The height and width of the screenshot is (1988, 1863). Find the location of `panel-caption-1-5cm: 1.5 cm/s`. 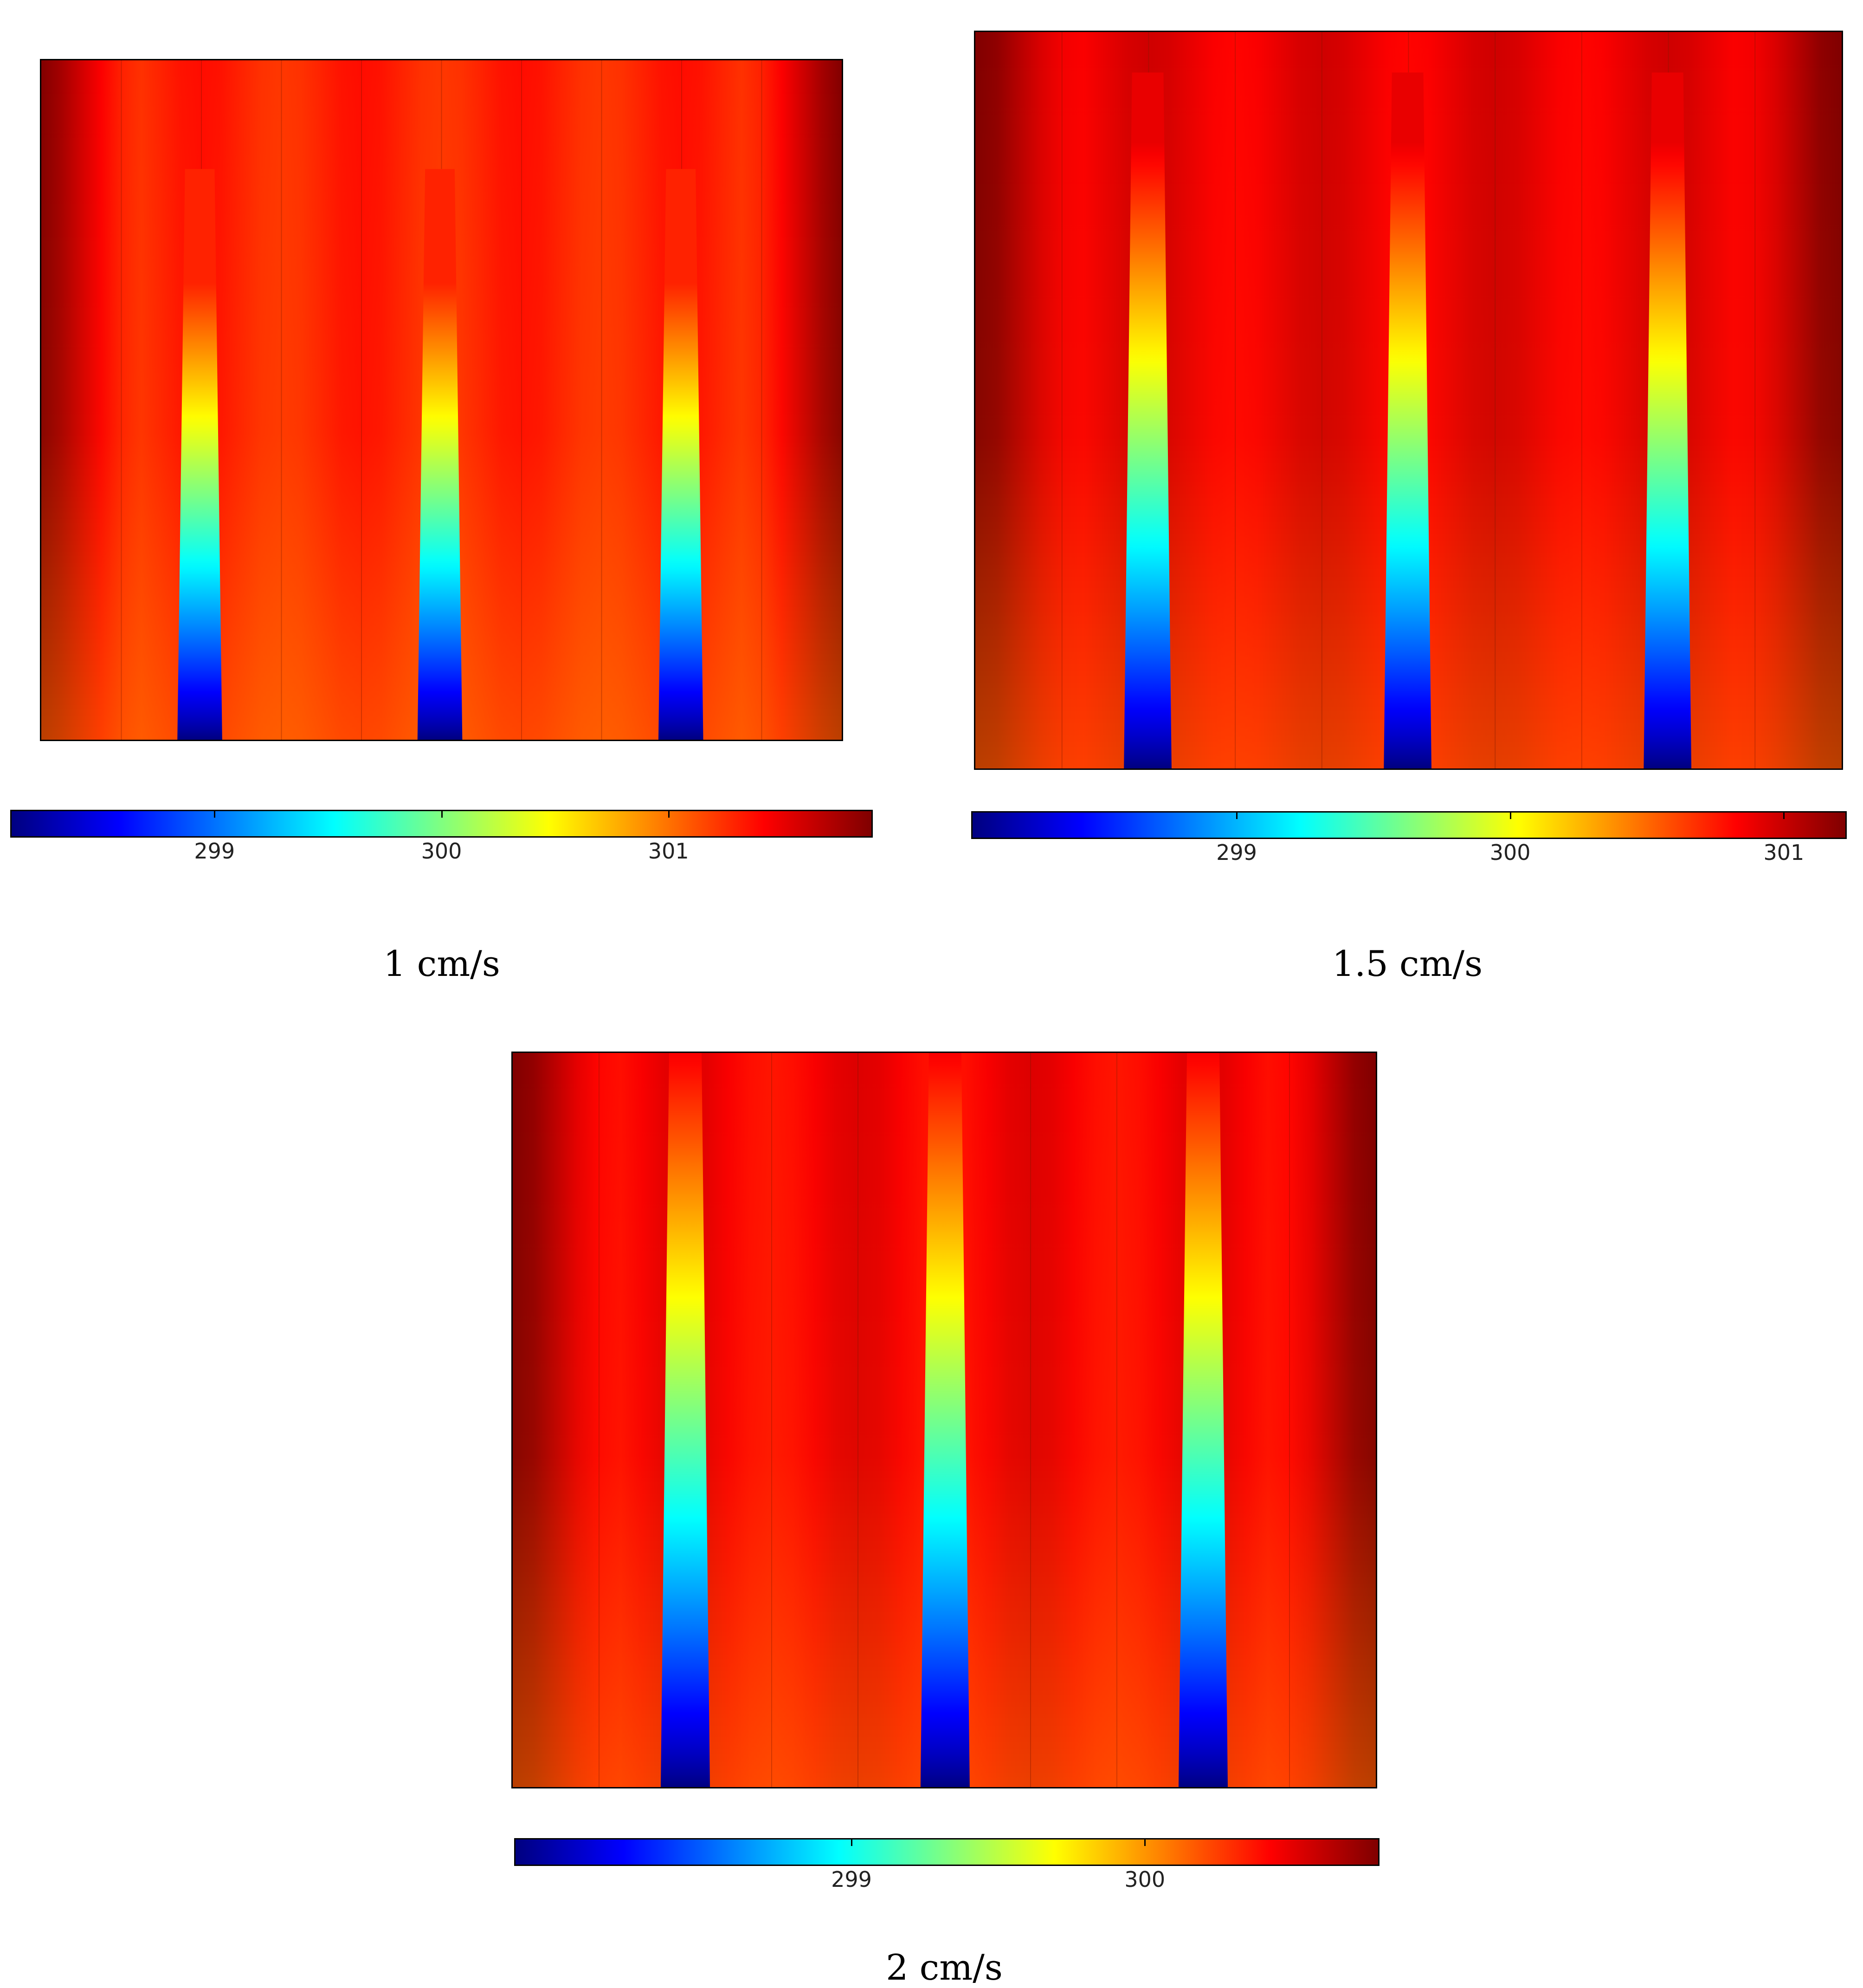

panel-caption-1-5cm: 1.5 cm/s is located at coordinates (1407, 963).